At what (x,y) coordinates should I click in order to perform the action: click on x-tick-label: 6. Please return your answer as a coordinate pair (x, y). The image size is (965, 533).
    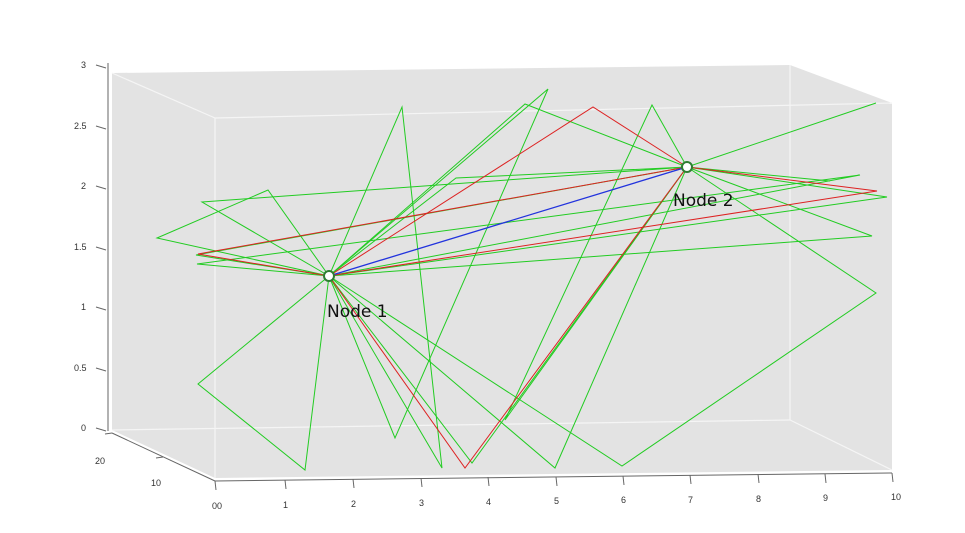
    Looking at the image, I should click on (623, 500).